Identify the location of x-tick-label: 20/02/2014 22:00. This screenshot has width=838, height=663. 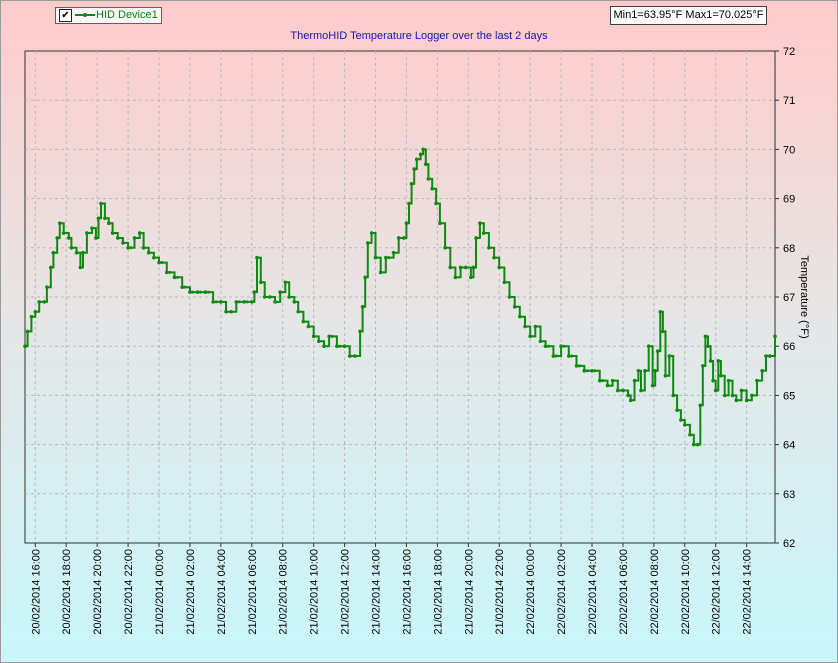
(129, 592).